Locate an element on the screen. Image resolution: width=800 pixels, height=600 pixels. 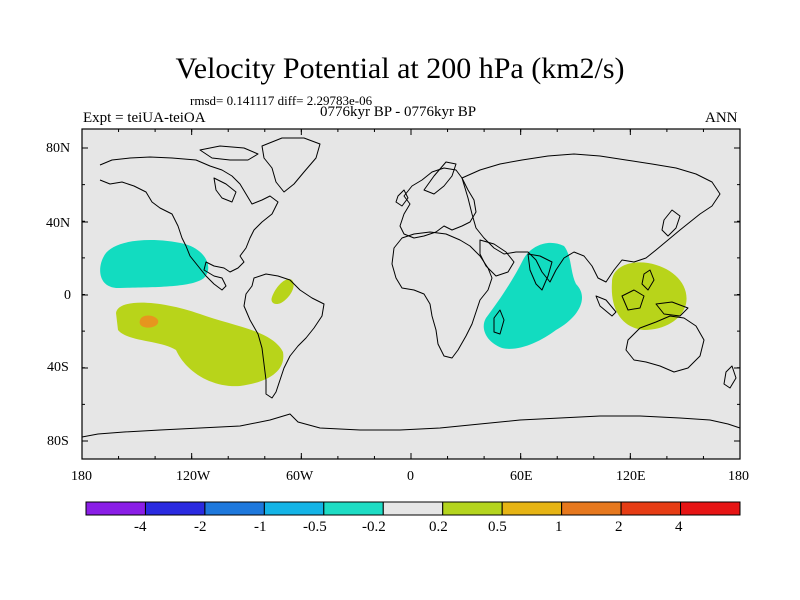
coastline-borneo is located at coordinates (633, 300).